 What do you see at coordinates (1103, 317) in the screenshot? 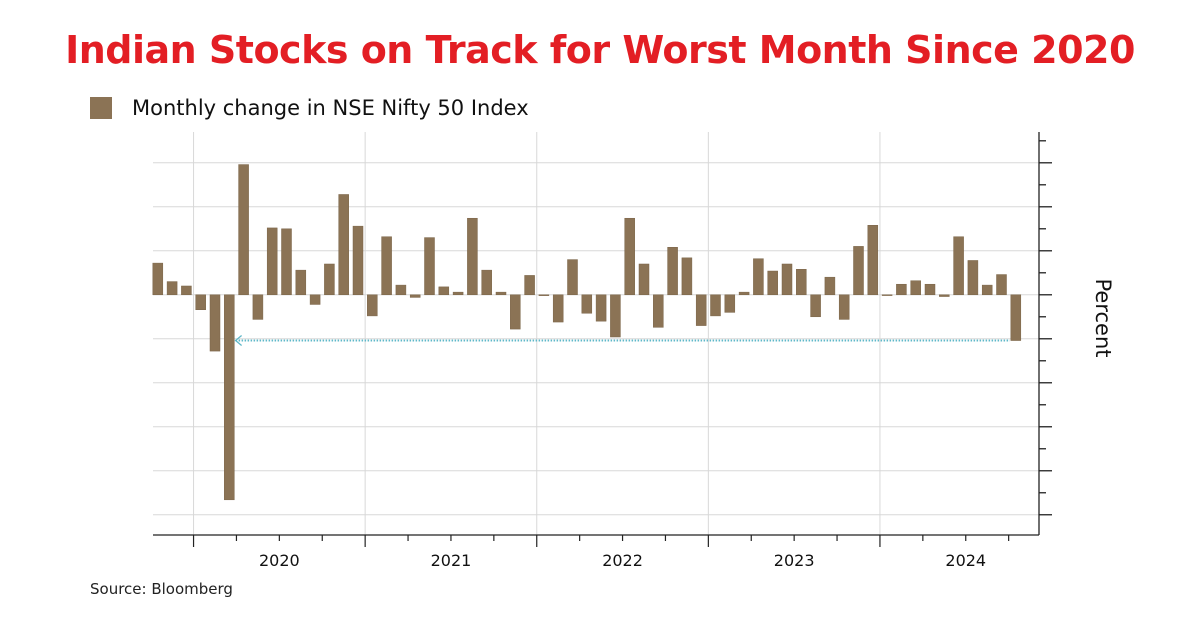
I see `y-axis-label: Percent` at bounding box center [1103, 317].